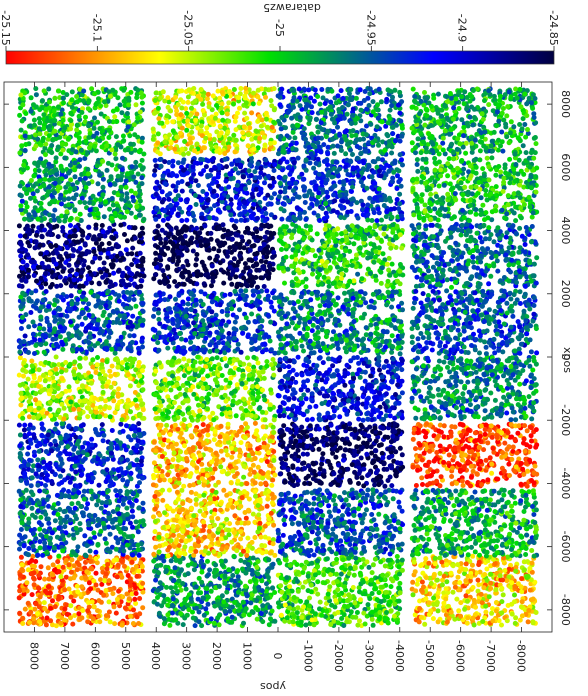 The image size is (588, 696). I want to click on colorbar-tick-label: -24.85, so click(553, 27).